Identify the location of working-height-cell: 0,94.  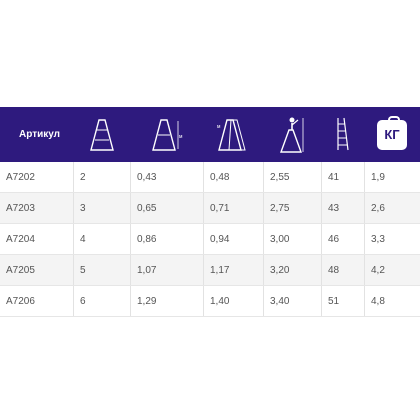
(220, 239).